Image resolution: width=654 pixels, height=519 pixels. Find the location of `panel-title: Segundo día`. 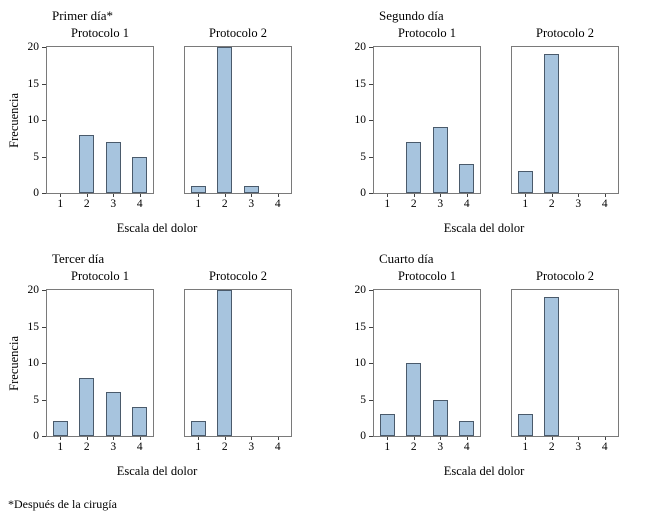

panel-title: Segundo día is located at coordinates (411, 15).